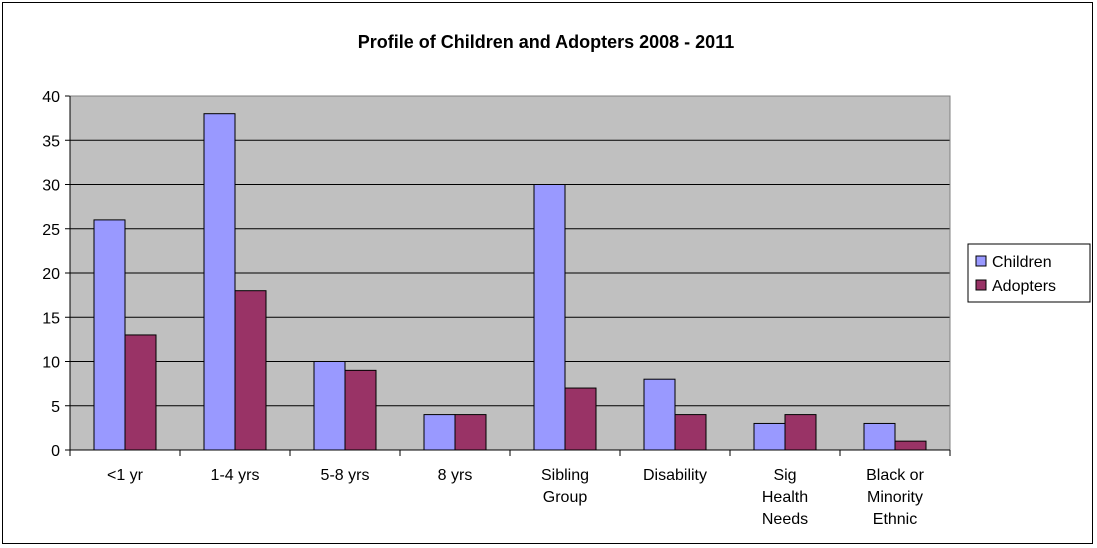 This screenshot has width=1097, height=548. What do you see at coordinates (51, 274) in the screenshot?
I see `y-tick-label: 20` at bounding box center [51, 274].